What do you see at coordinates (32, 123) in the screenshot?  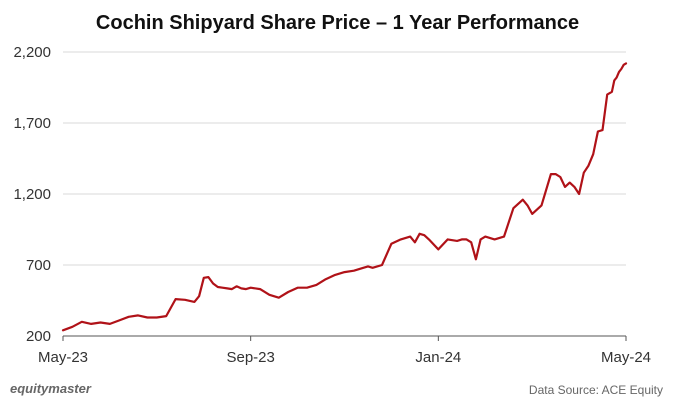 I see `y-tick-label: 1,700` at bounding box center [32, 123].